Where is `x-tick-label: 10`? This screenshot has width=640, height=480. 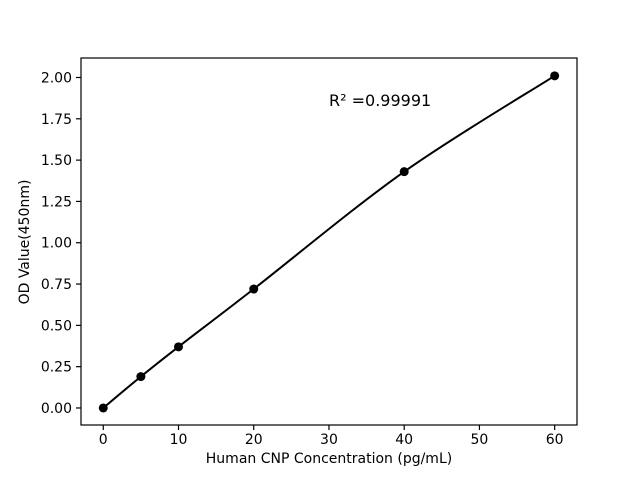
x-tick-label: 10 is located at coordinates (179, 440).